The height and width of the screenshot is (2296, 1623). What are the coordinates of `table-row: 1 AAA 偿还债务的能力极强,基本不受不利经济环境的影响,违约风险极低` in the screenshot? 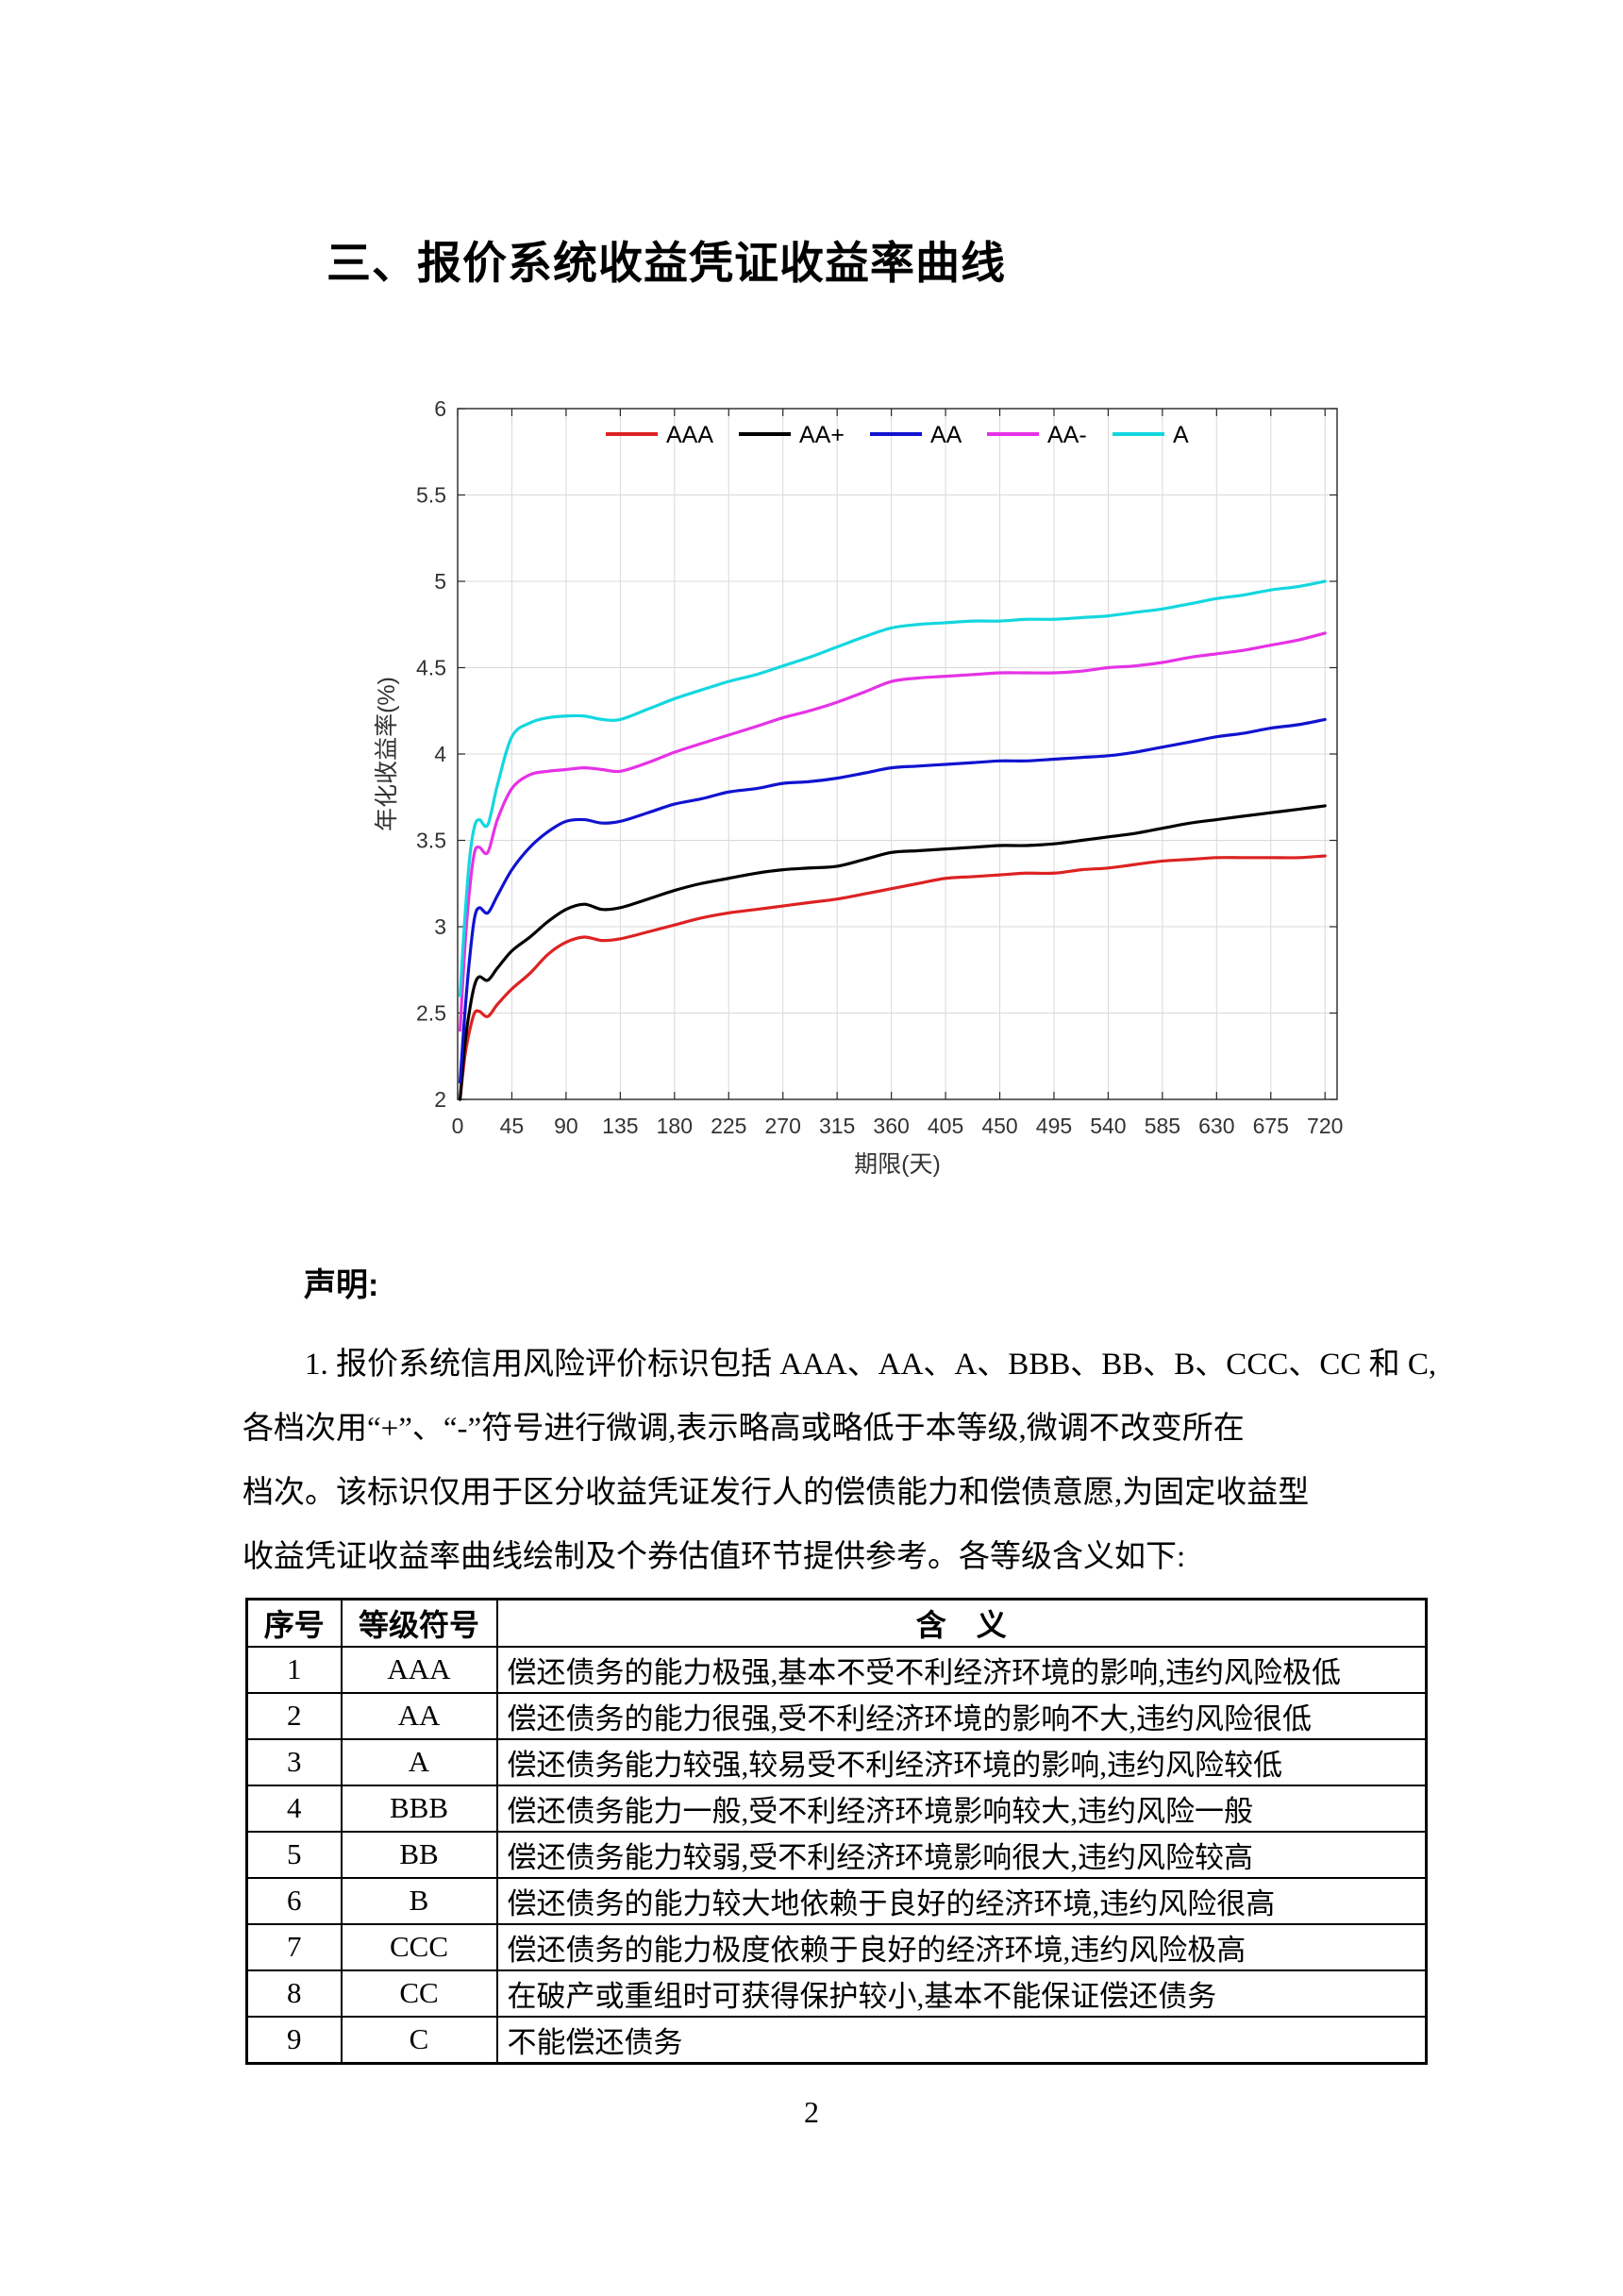 It's located at (836, 1669).